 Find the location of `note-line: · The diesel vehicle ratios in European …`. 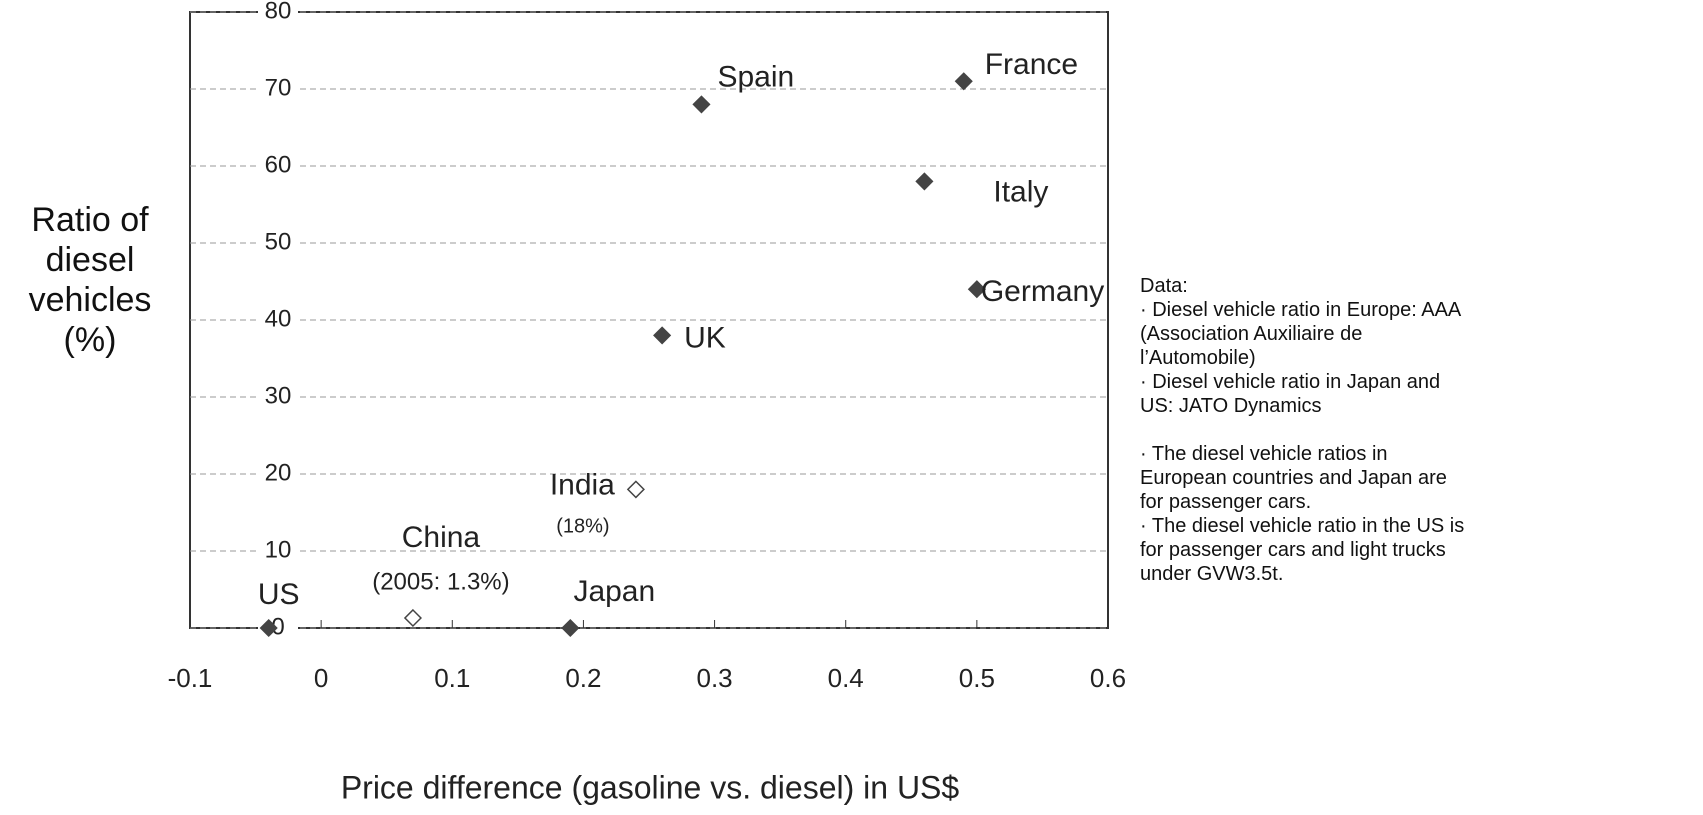

note-line: · The diesel vehicle ratios in European … is located at coordinates (1293, 478).